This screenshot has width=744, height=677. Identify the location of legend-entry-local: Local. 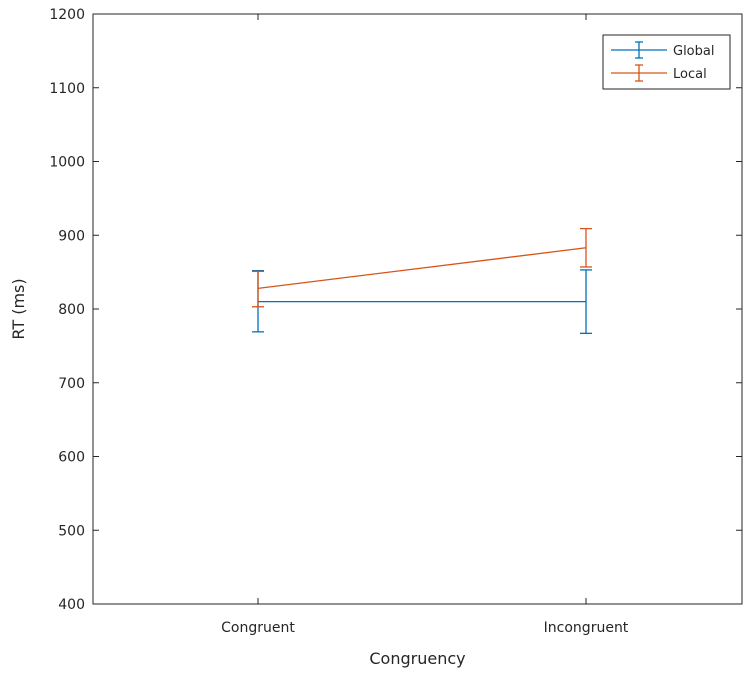
(659, 73).